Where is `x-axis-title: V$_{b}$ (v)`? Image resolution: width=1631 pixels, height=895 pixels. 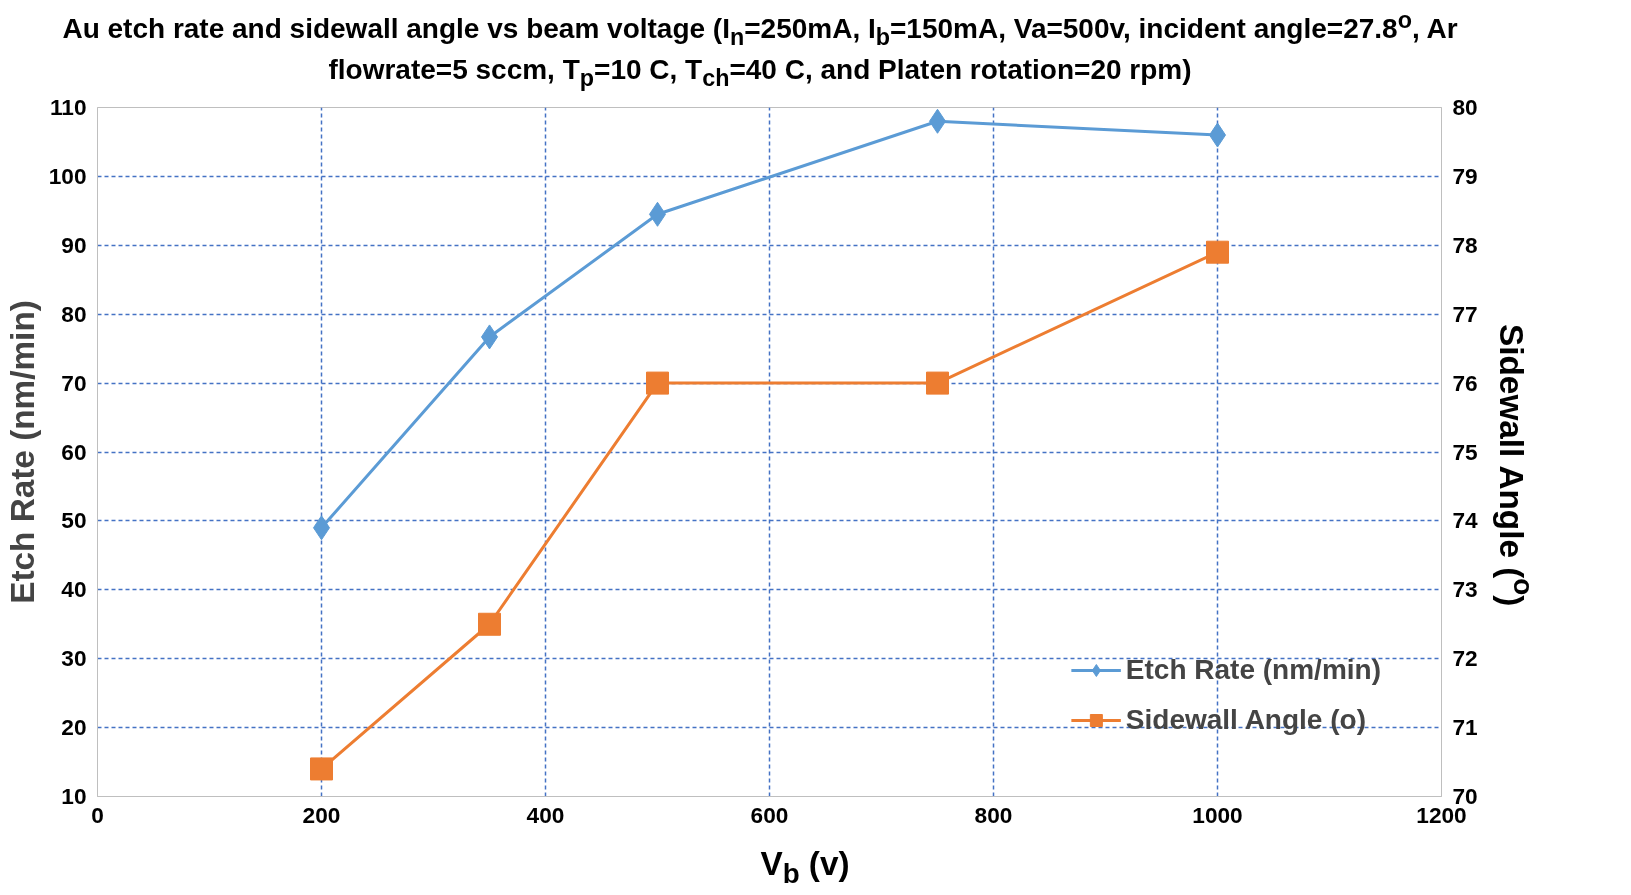
x-axis-title: V$_{b}$ (v) is located at coordinates (805, 867).